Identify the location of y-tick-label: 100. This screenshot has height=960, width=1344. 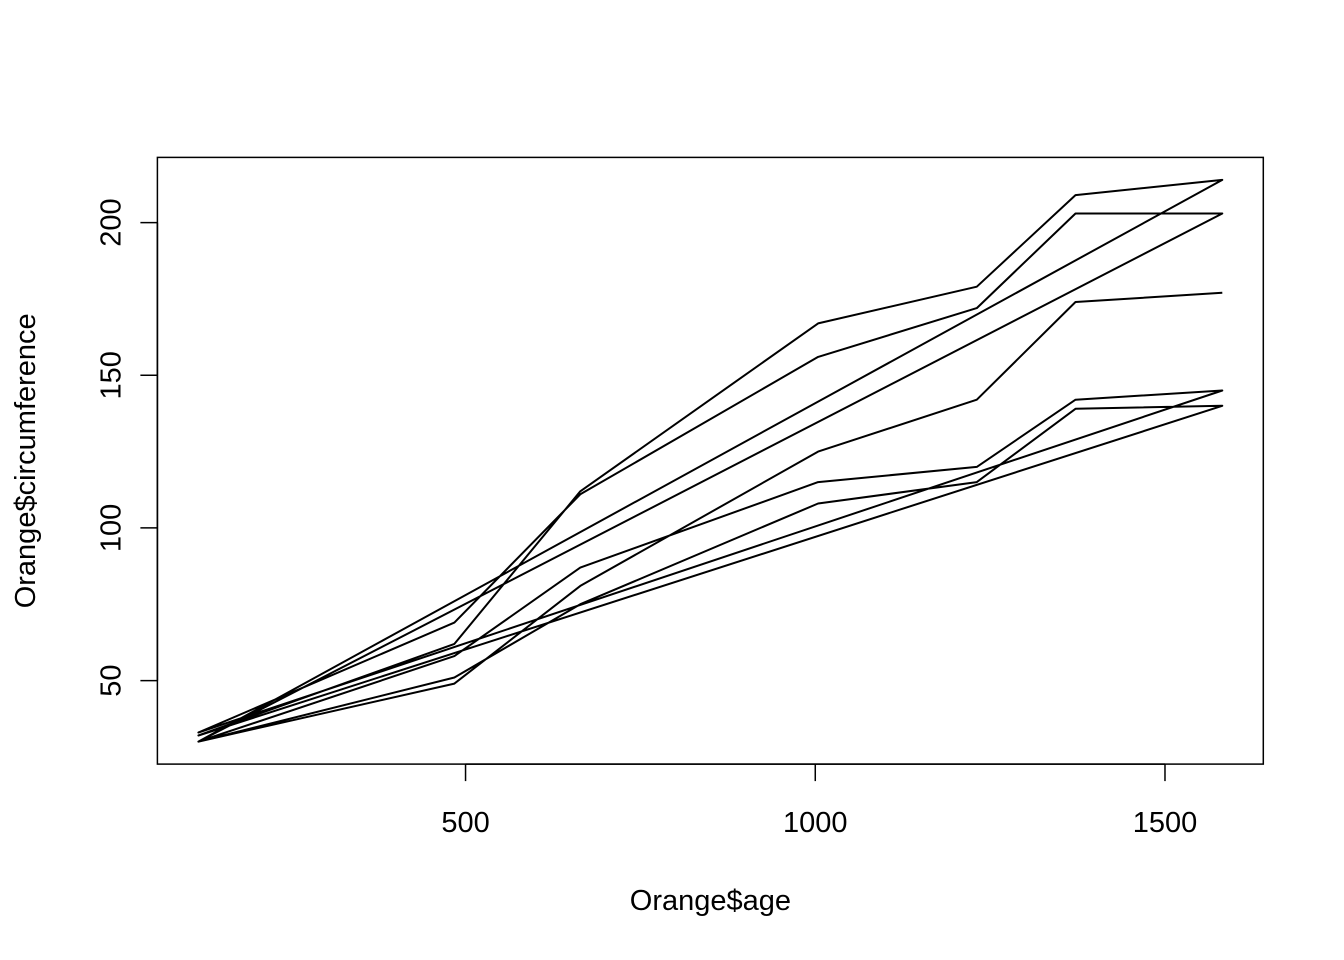
(111, 528).